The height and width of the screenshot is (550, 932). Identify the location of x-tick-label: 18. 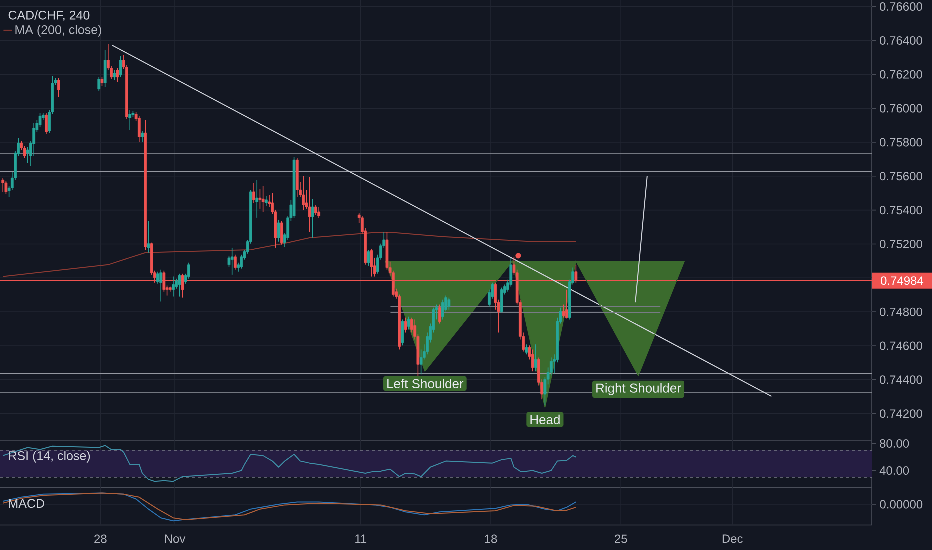
(491, 539).